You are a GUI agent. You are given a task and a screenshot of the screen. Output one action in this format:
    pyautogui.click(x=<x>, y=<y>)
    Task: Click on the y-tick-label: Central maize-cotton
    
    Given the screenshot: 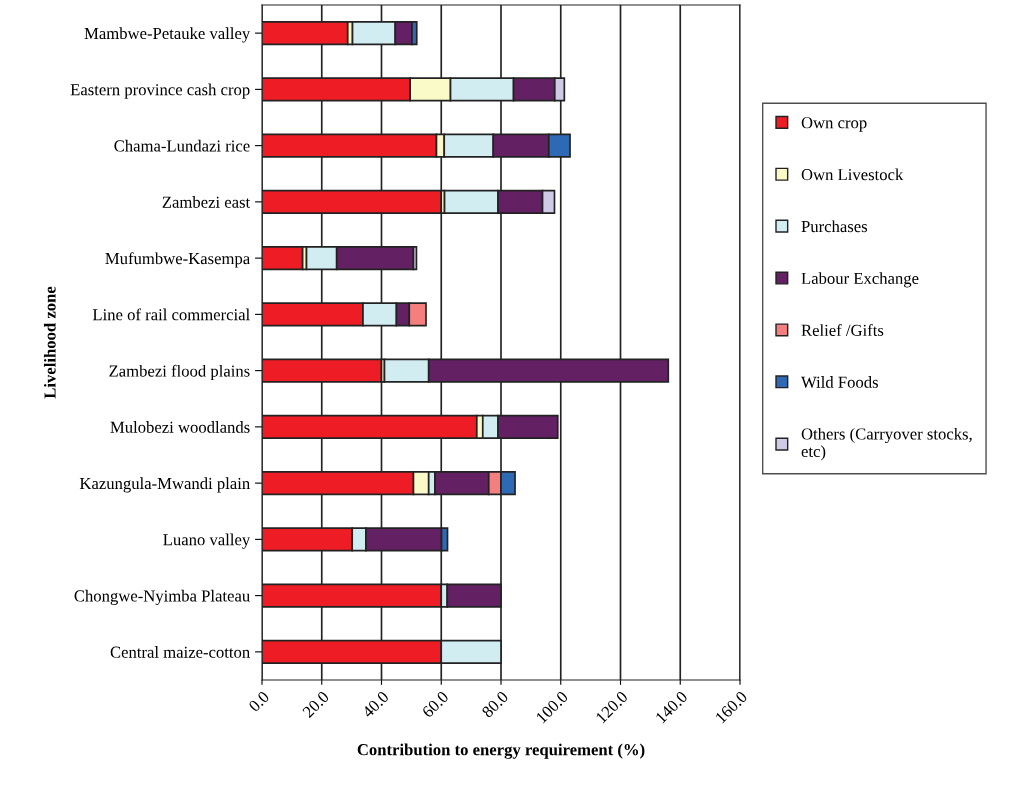 What is the action you would take?
    pyautogui.click(x=180, y=652)
    